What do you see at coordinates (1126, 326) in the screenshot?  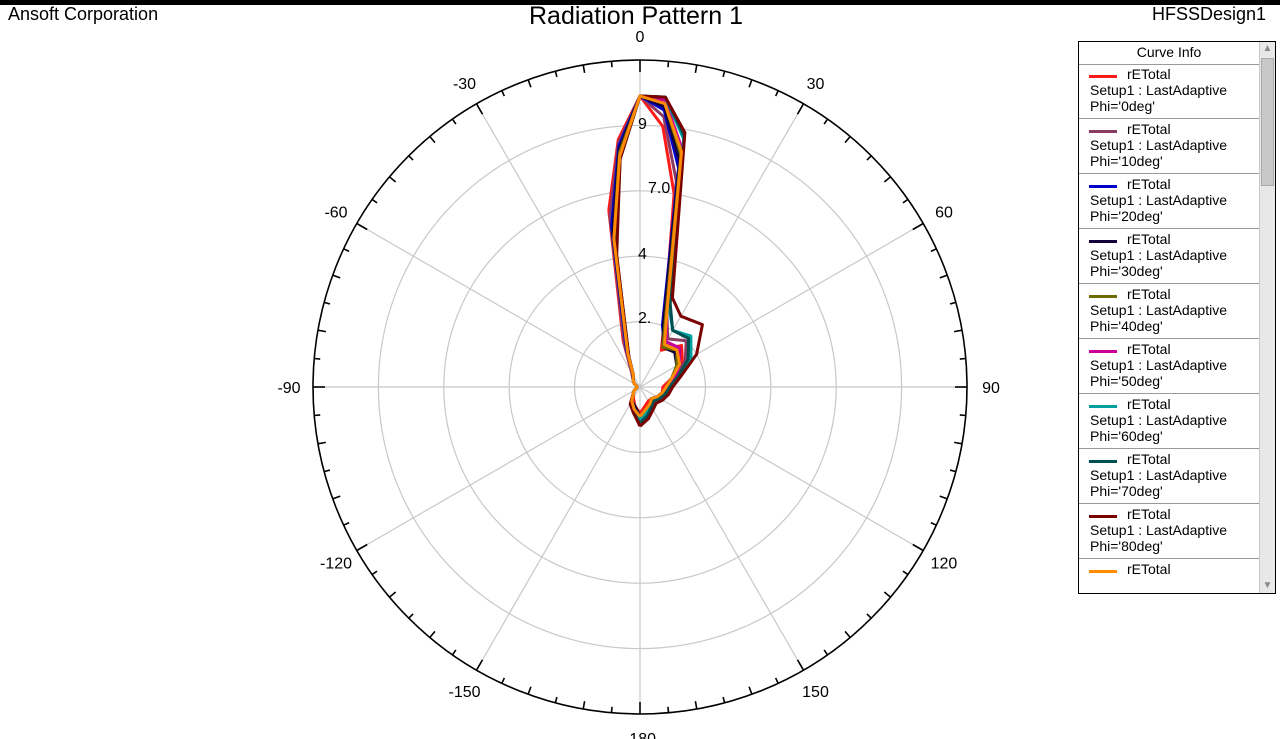 I see `legend-phi: Phi='40deg'` at bounding box center [1126, 326].